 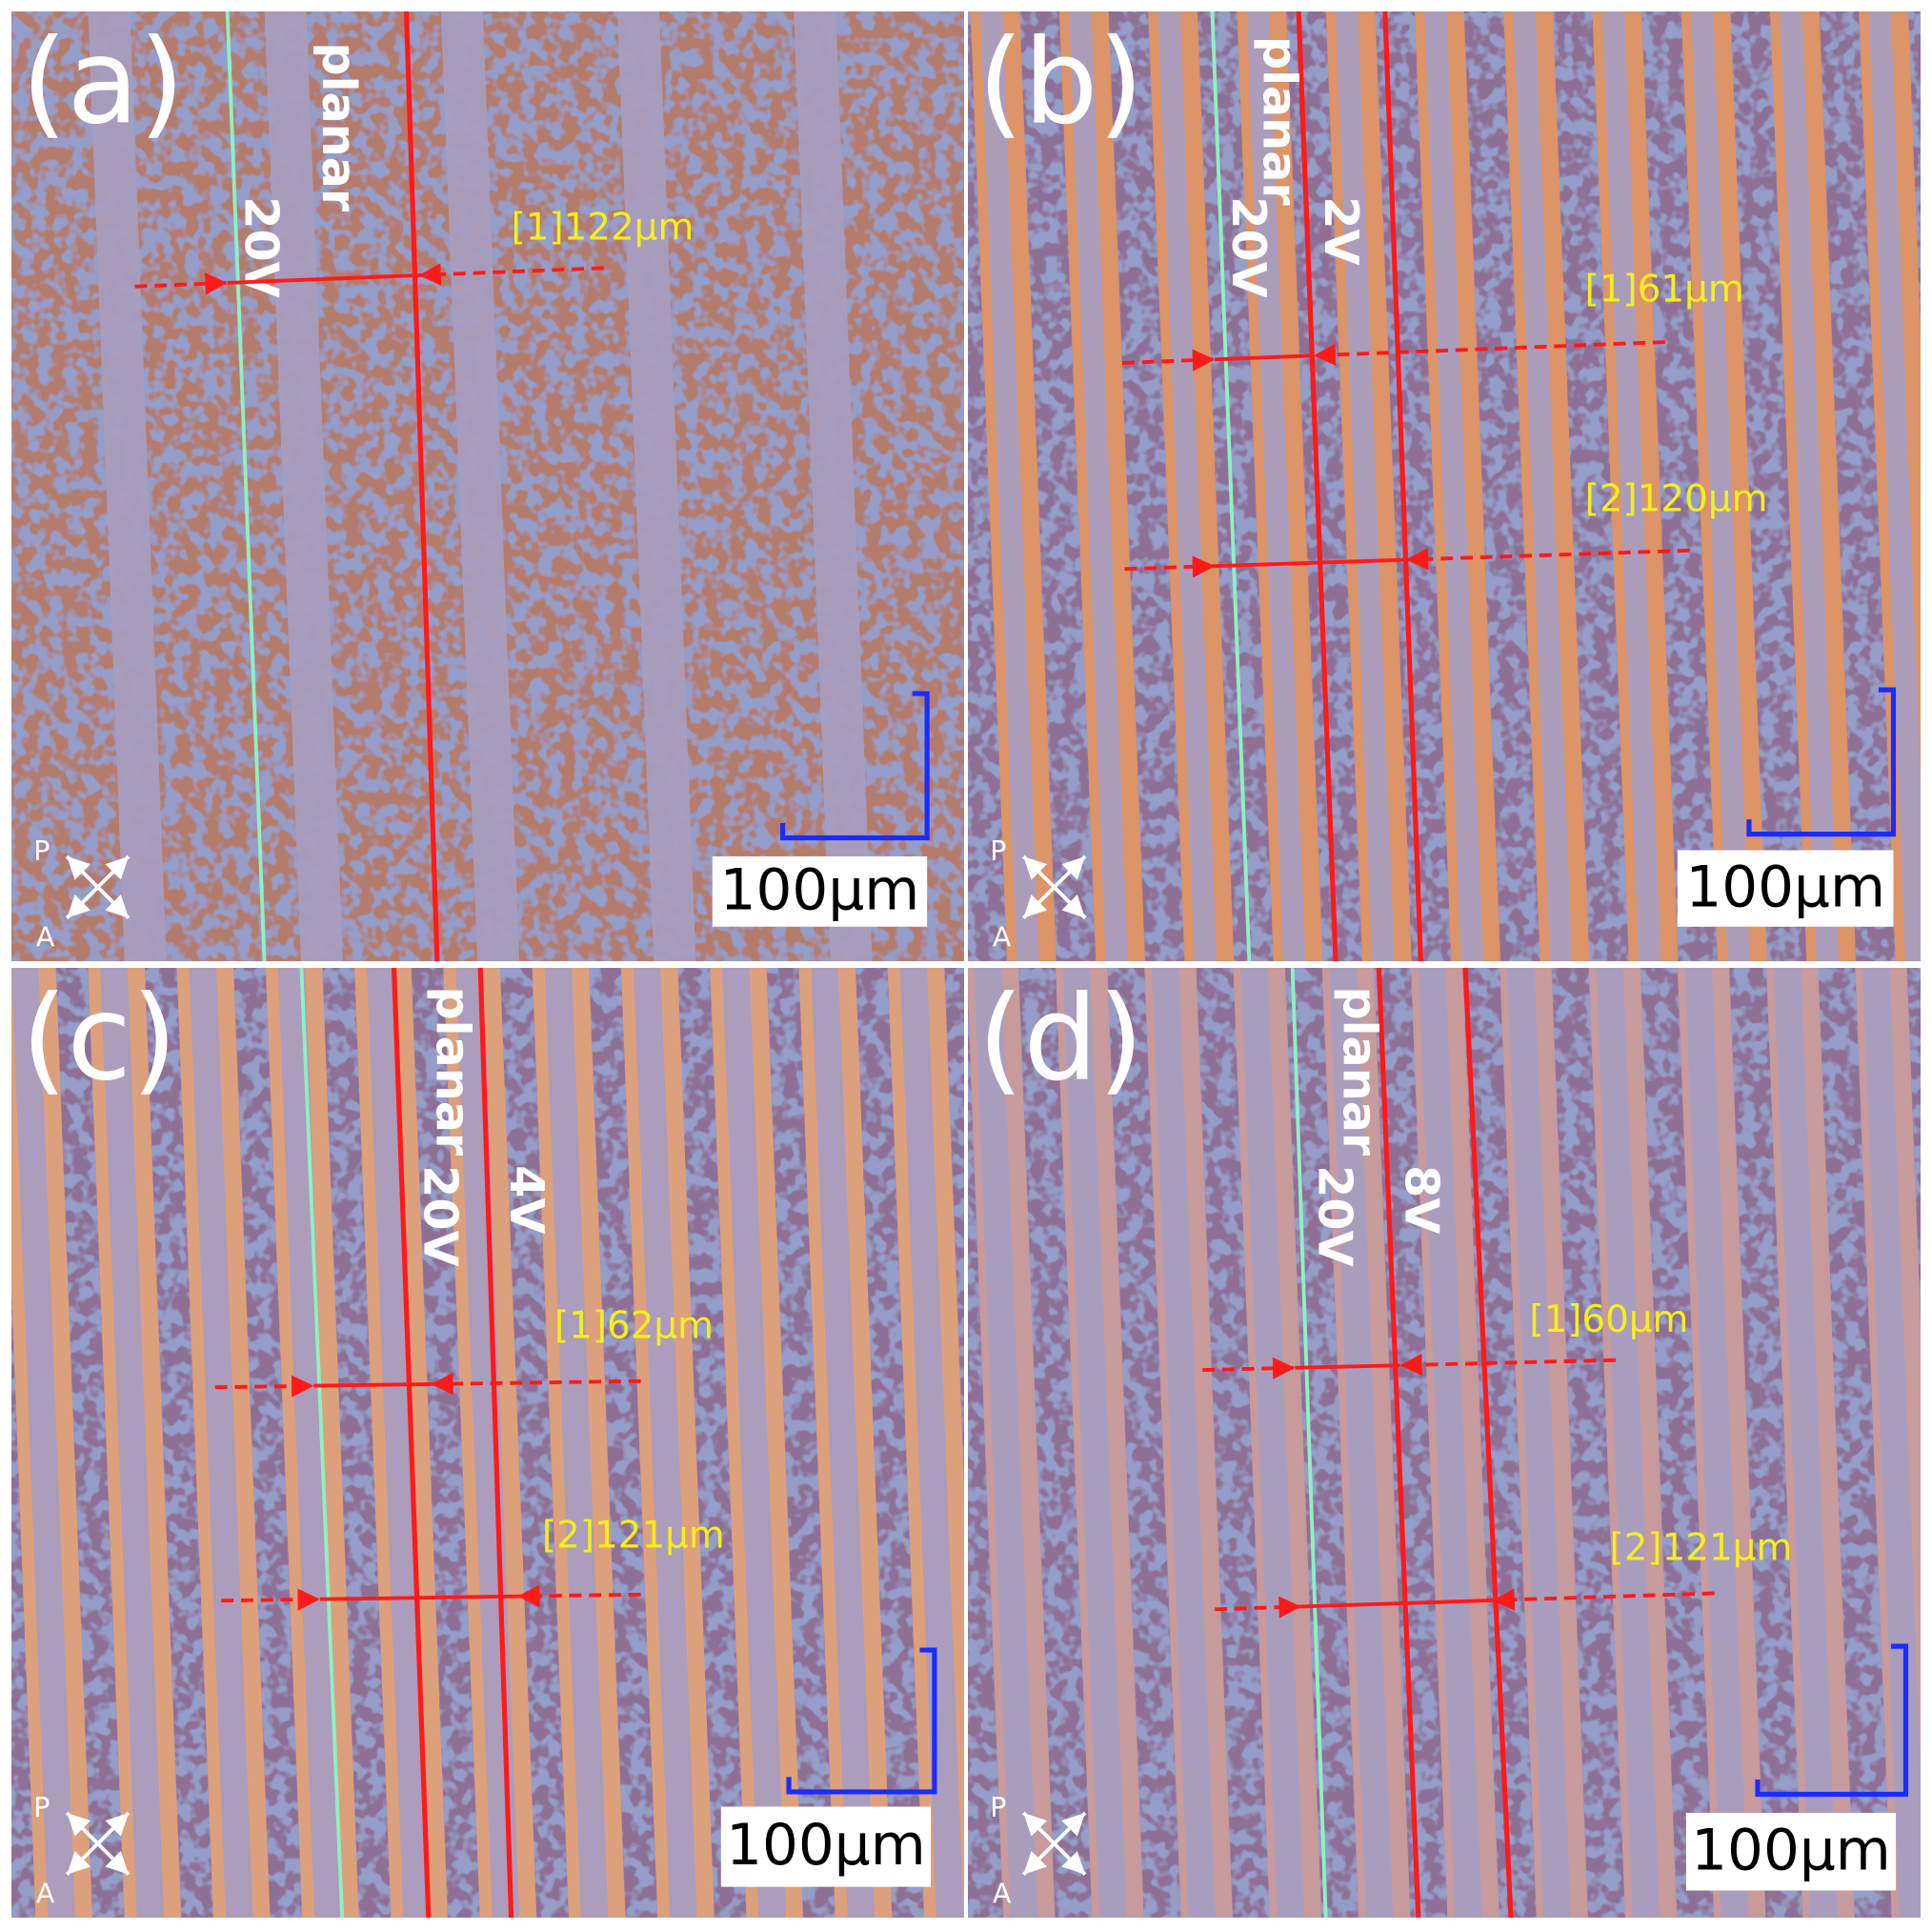 I want to click on measurement-label: [1]60μm, so click(x=1609, y=1319).